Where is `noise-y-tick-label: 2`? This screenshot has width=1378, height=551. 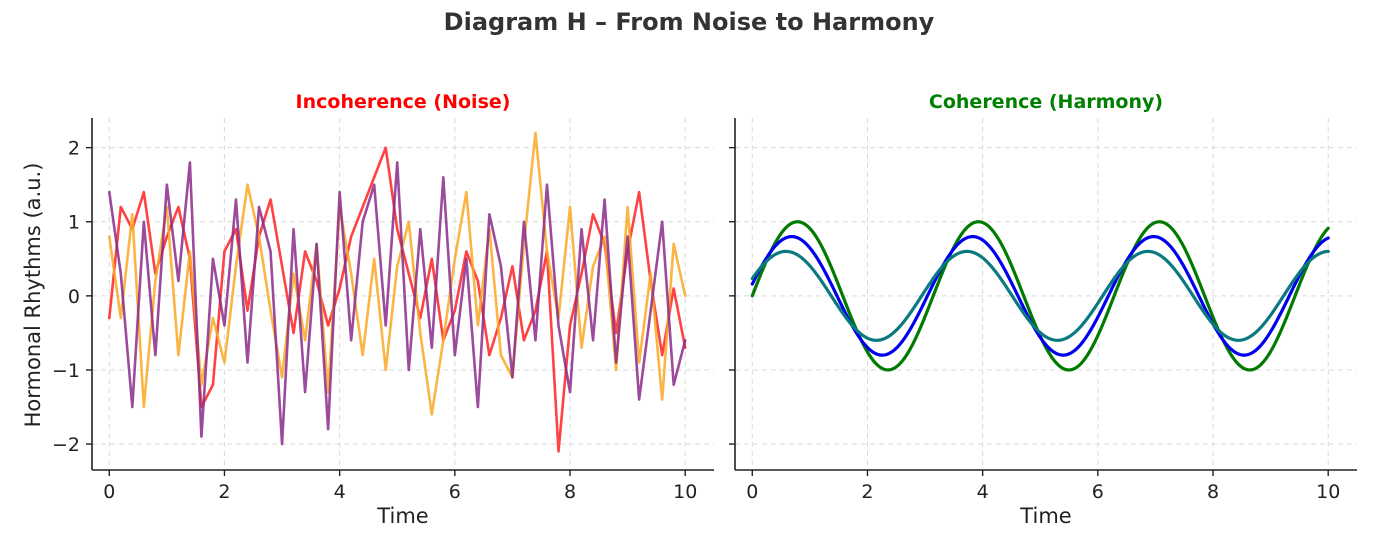 noise-y-tick-label: 2 is located at coordinates (74, 149).